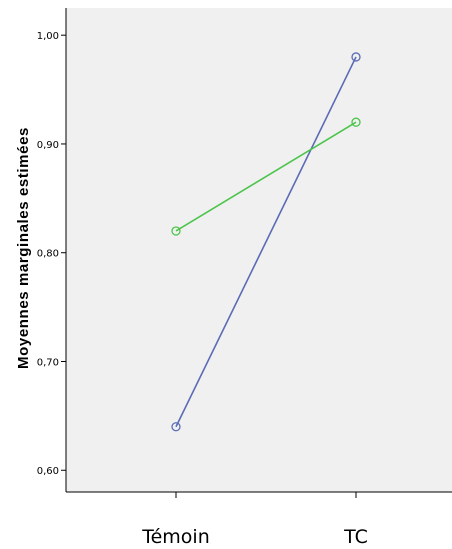 The width and height of the screenshot is (452, 549). What do you see at coordinates (48, 362) in the screenshot?
I see `y-tick-label: 0,70` at bounding box center [48, 362].